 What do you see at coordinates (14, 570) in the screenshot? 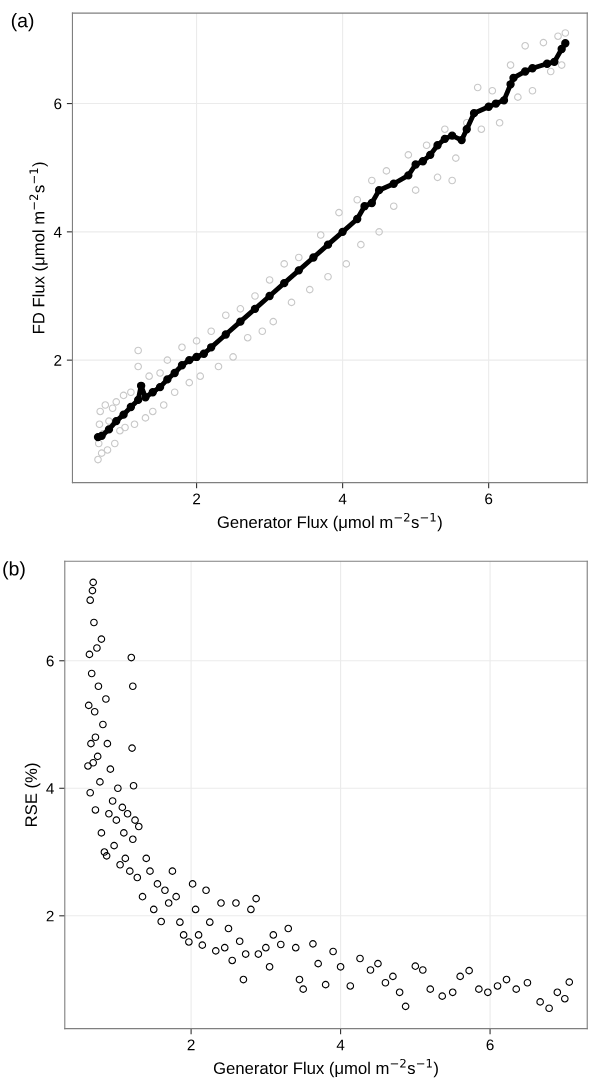
I see `text: (b)` at bounding box center [14, 570].